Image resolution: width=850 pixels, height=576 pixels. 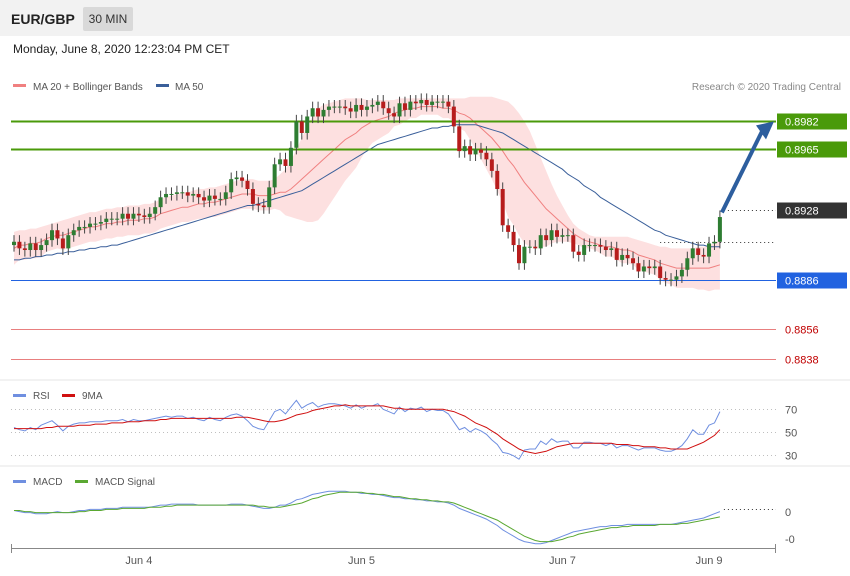 What do you see at coordinates (765, 130) in the screenshot?
I see `forecast-arrow-head` at bounding box center [765, 130].